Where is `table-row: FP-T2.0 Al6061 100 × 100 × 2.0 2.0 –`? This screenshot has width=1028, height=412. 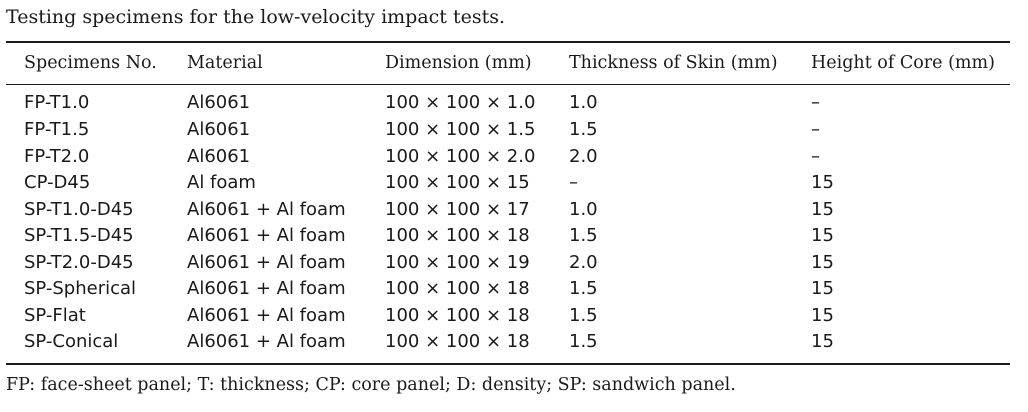 table-row: FP-T2.0 Al6061 100 × 100 × 2.0 2.0 – is located at coordinates (514, 158).